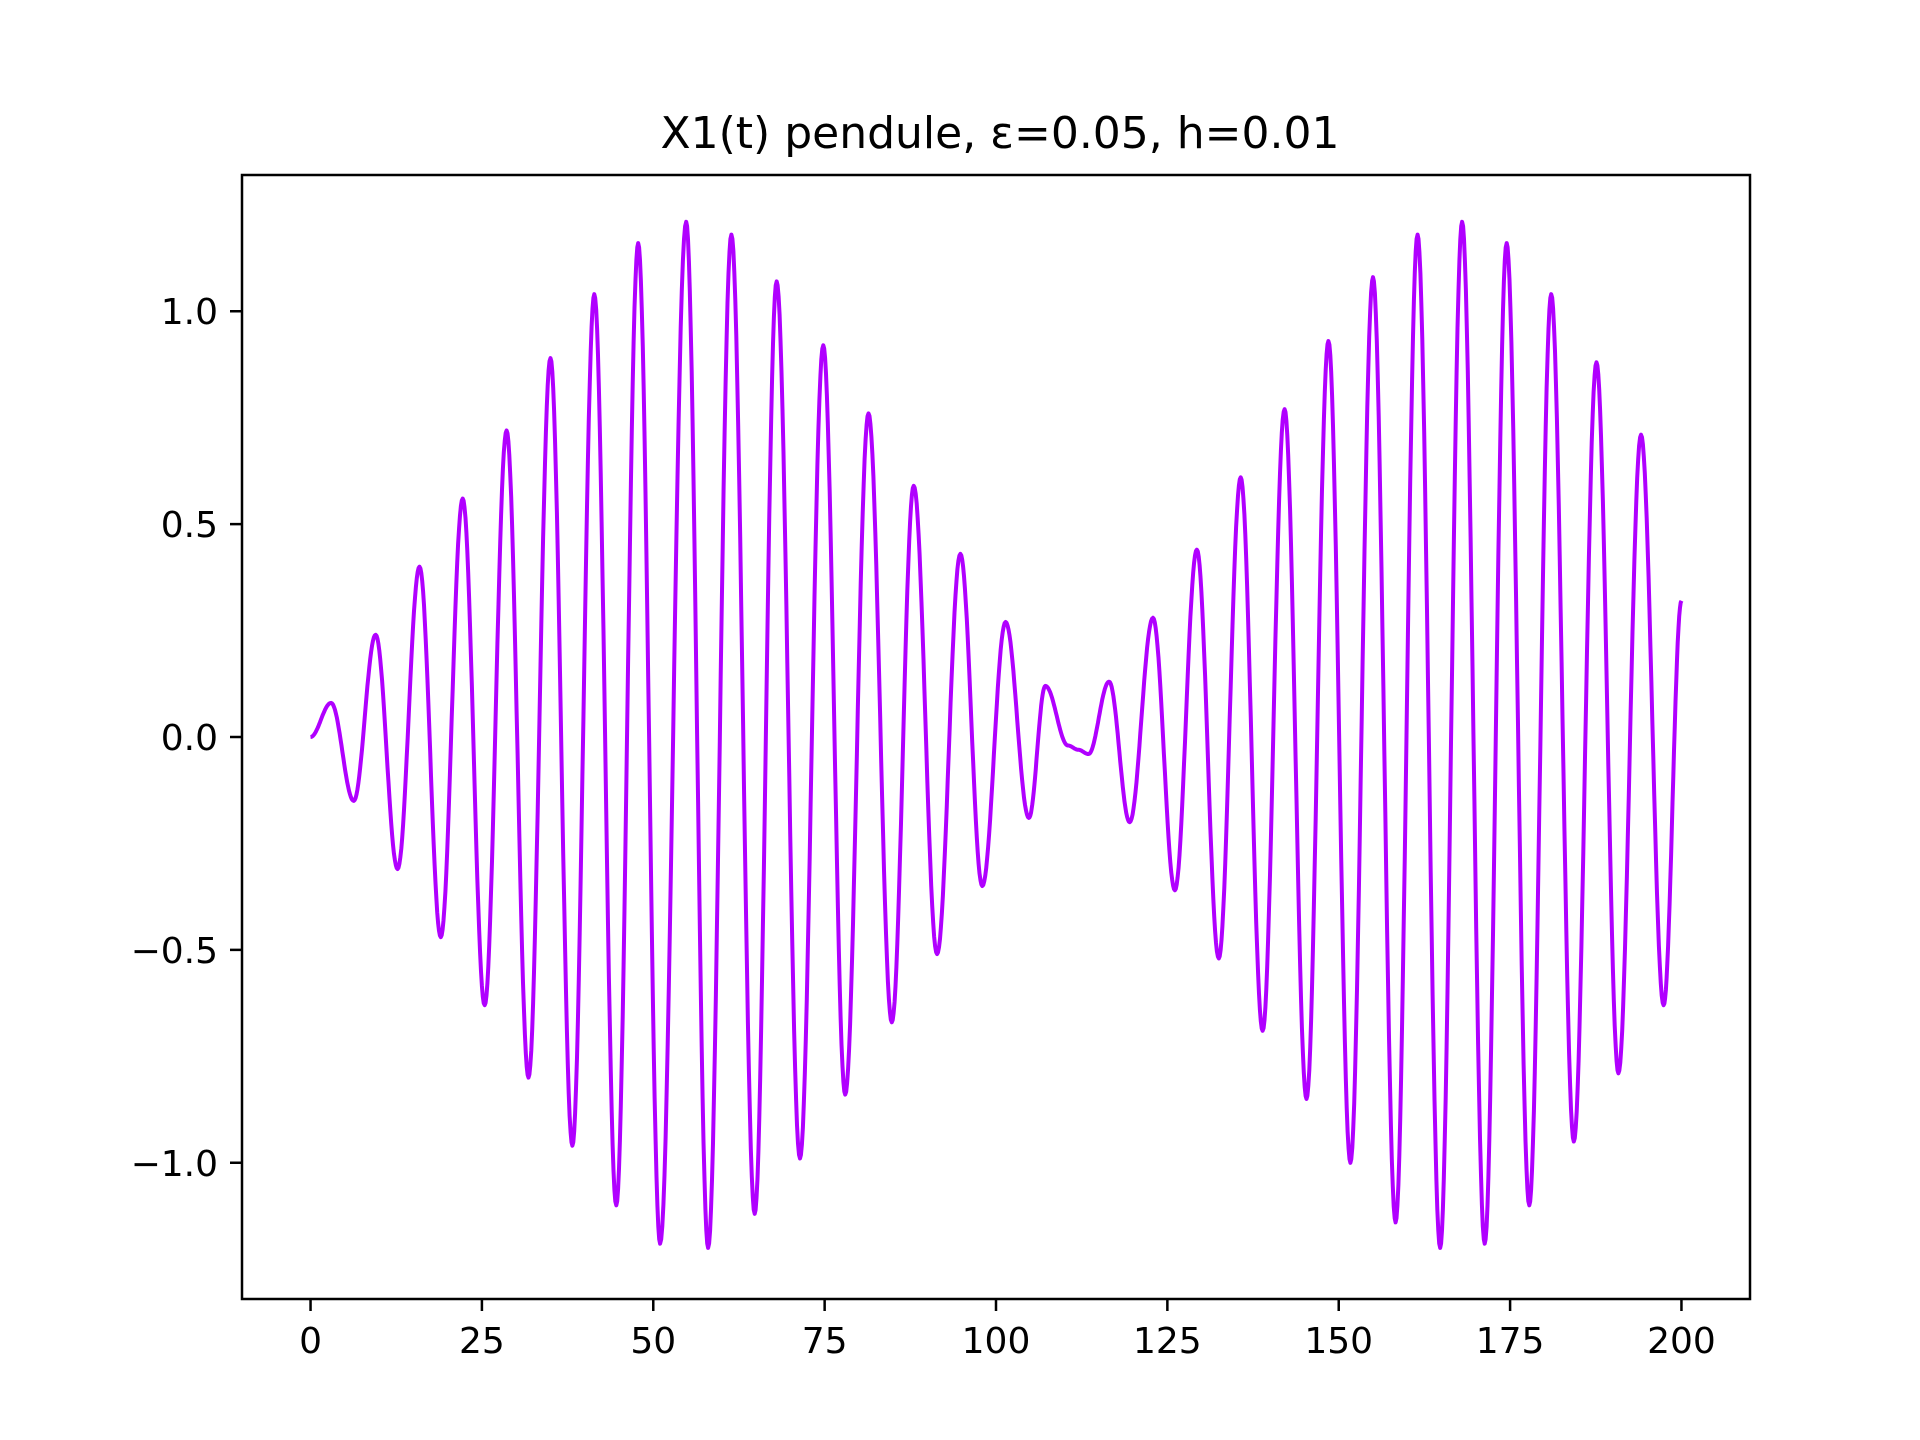  Describe the element at coordinates (1681, 1341) in the screenshot. I see `x-tick-label: 200` at that location.